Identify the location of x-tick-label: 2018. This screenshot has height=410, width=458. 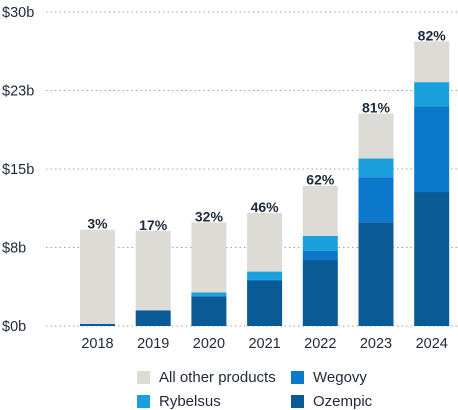
(97, 344).